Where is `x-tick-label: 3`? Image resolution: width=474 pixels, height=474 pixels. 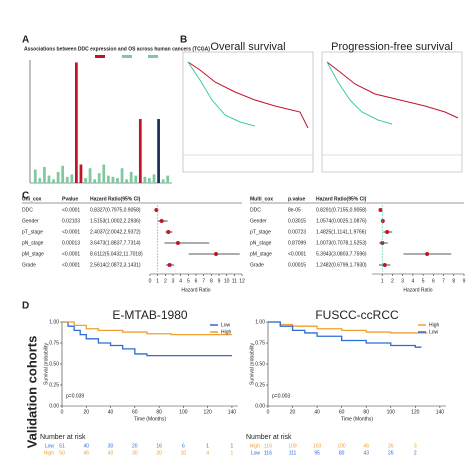 x-tick-label: 3 is located at coordinates (402, 281).